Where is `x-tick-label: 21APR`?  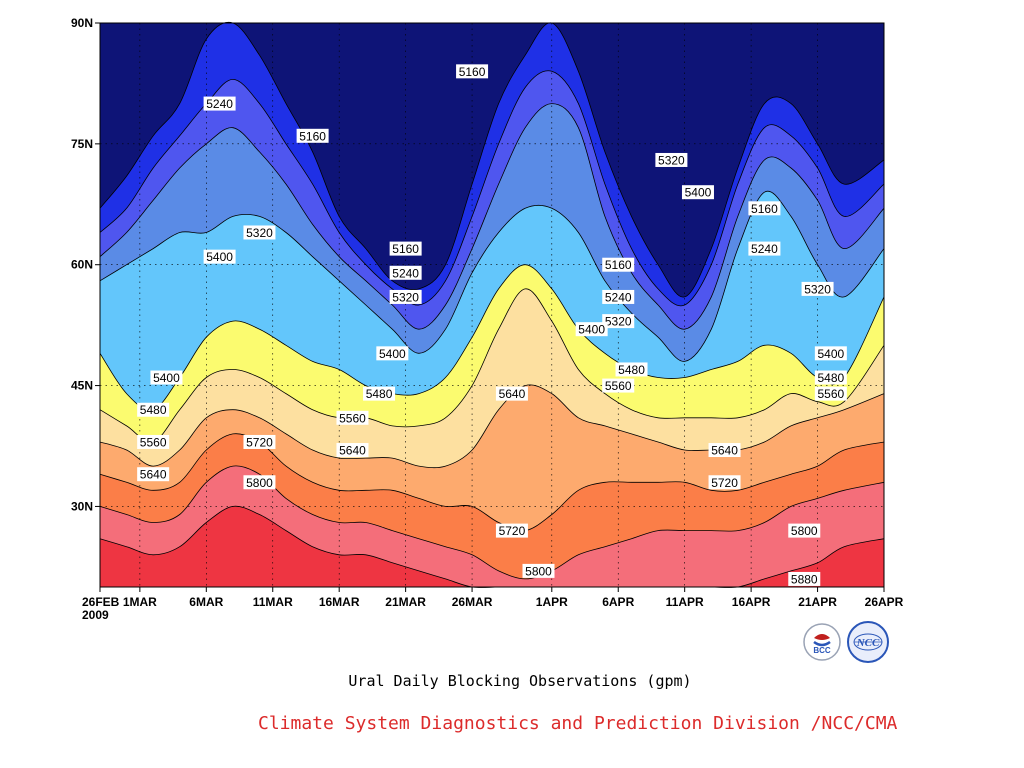 x-tick-label: 21APR is located at coordinates (817, 602).